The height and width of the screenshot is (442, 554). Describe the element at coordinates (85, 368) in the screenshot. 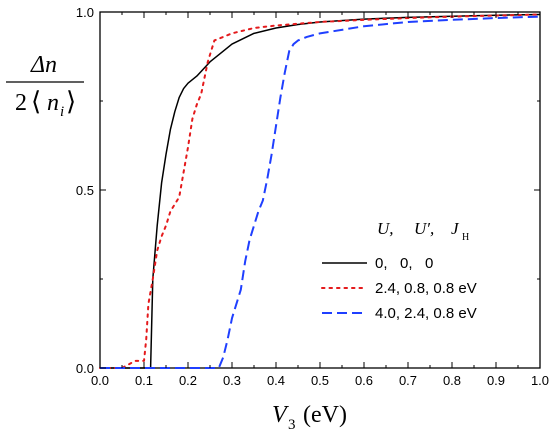

I see `y-tick-label: 0.0` at that location.